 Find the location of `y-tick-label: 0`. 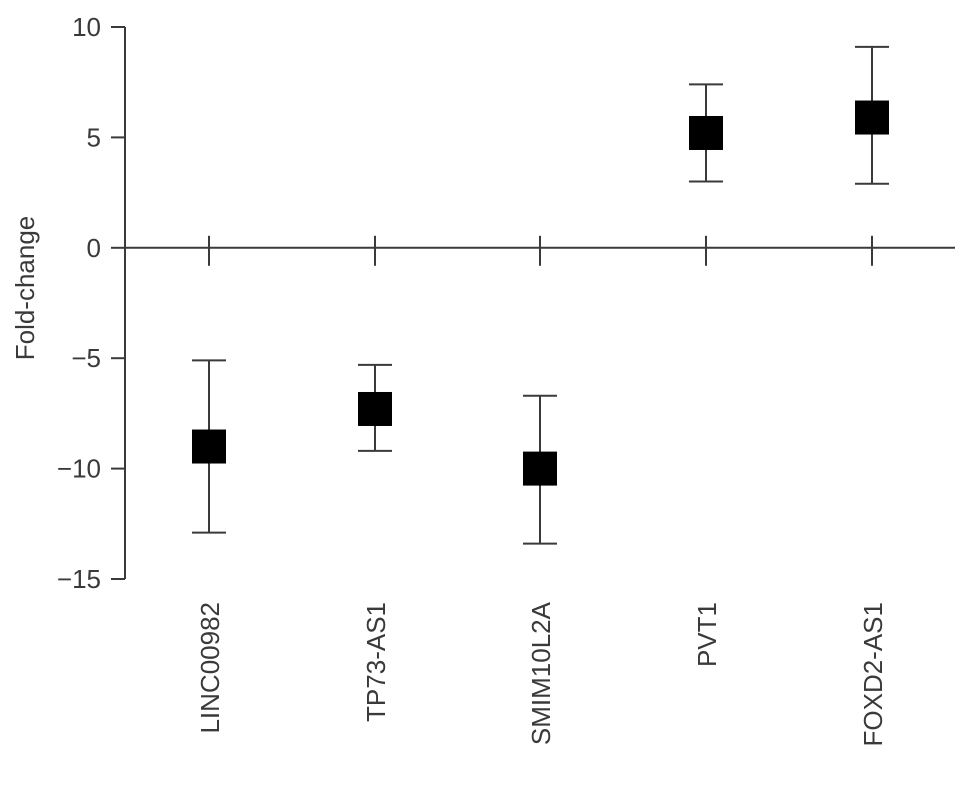

y-tick-label: 0 is located at coordinates (94, 248).